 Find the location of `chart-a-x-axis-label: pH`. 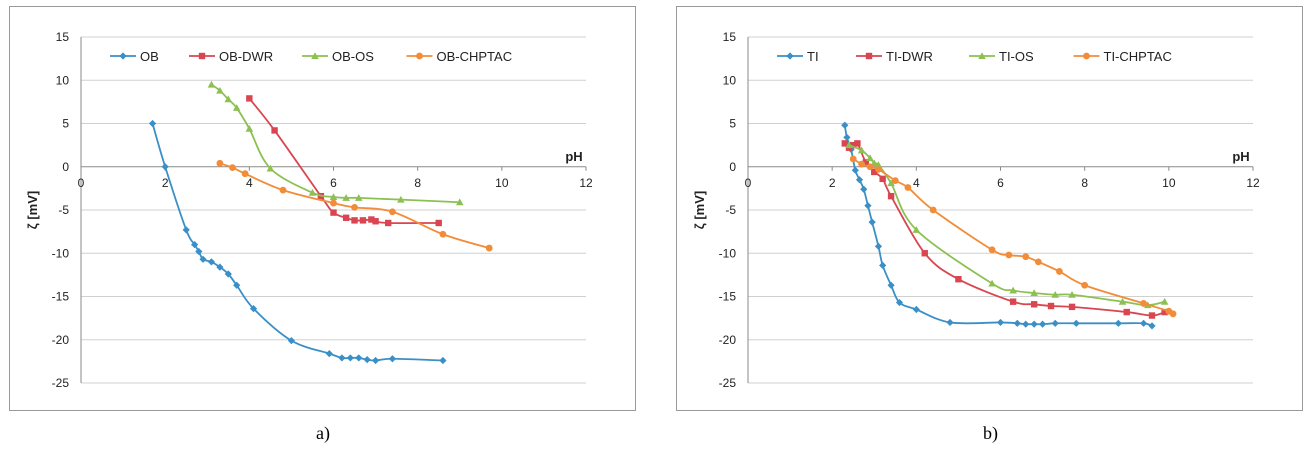

chart-a-x-axis-label: pH is located at coordinates (573, 156).